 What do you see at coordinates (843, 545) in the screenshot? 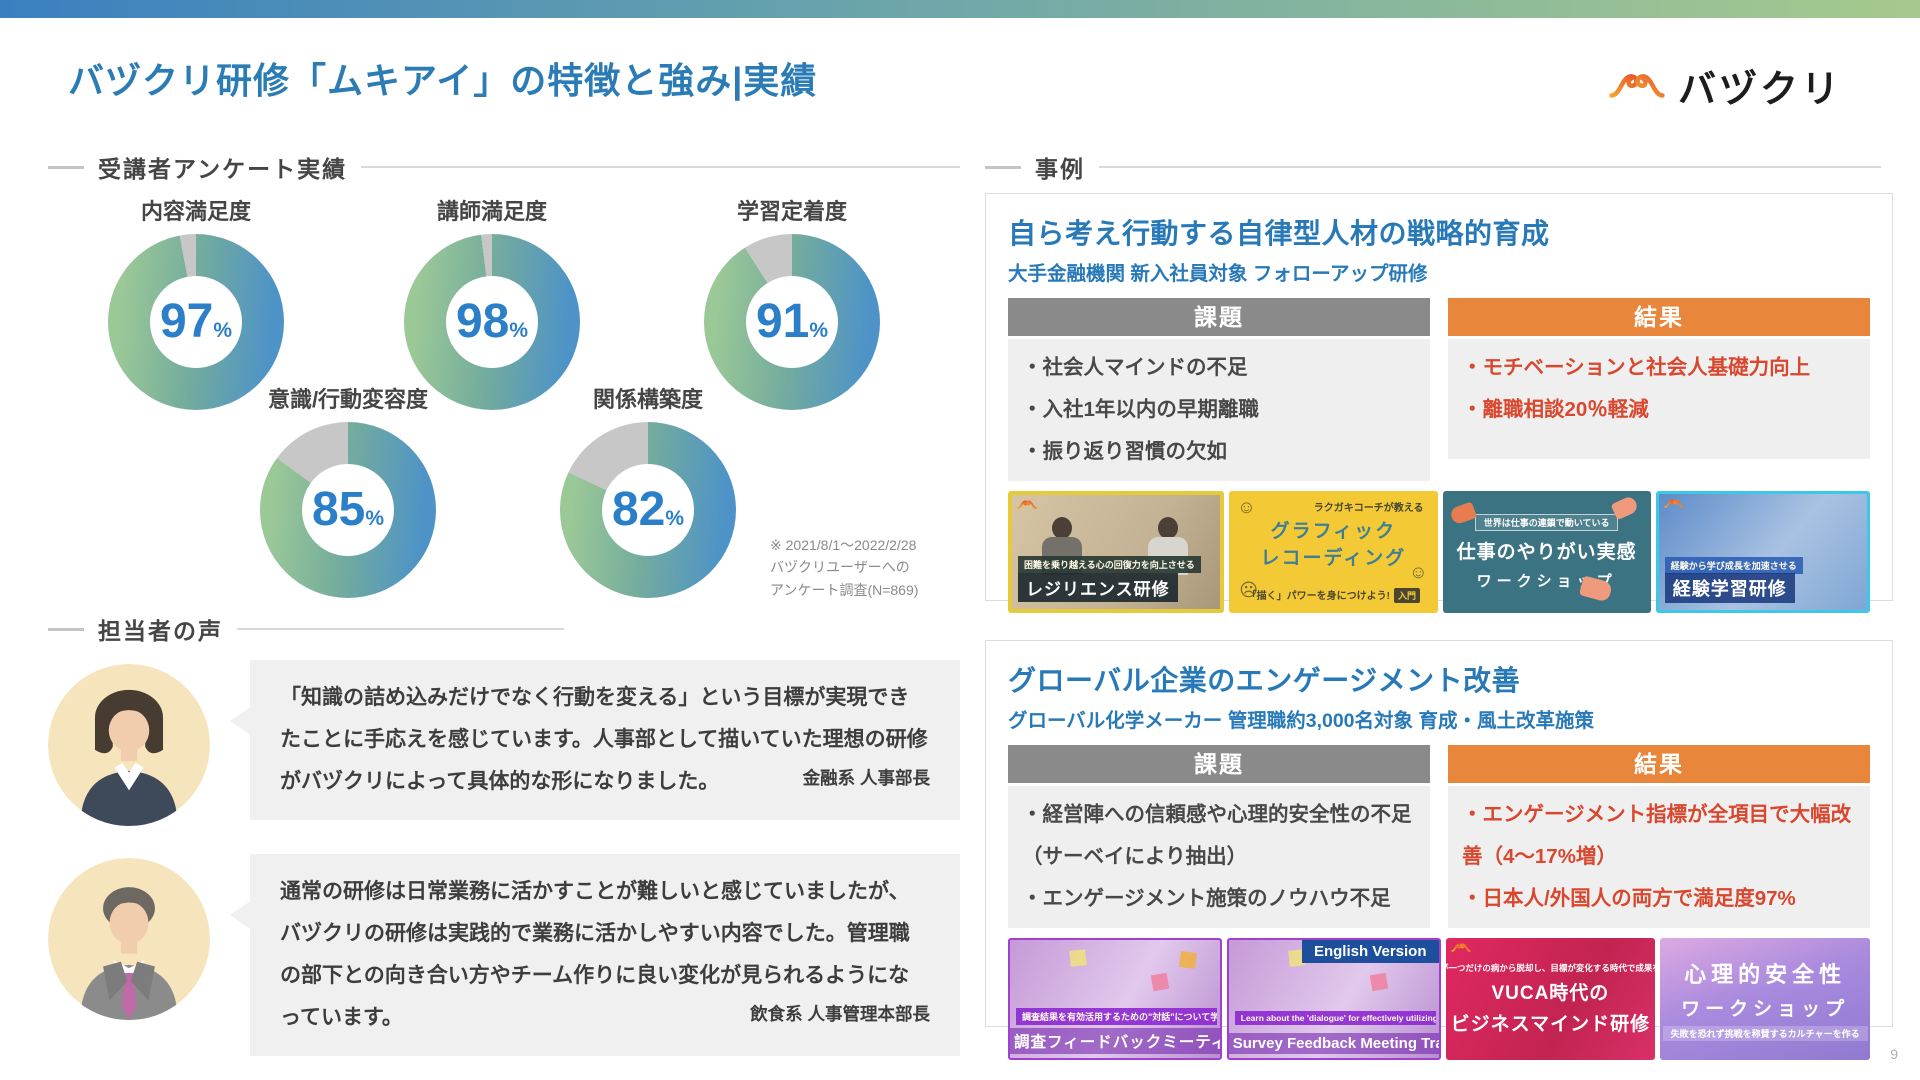
I see `footnote-line: ※ 2021/8/1～2022/2/28` at bounding box center [843, 545].